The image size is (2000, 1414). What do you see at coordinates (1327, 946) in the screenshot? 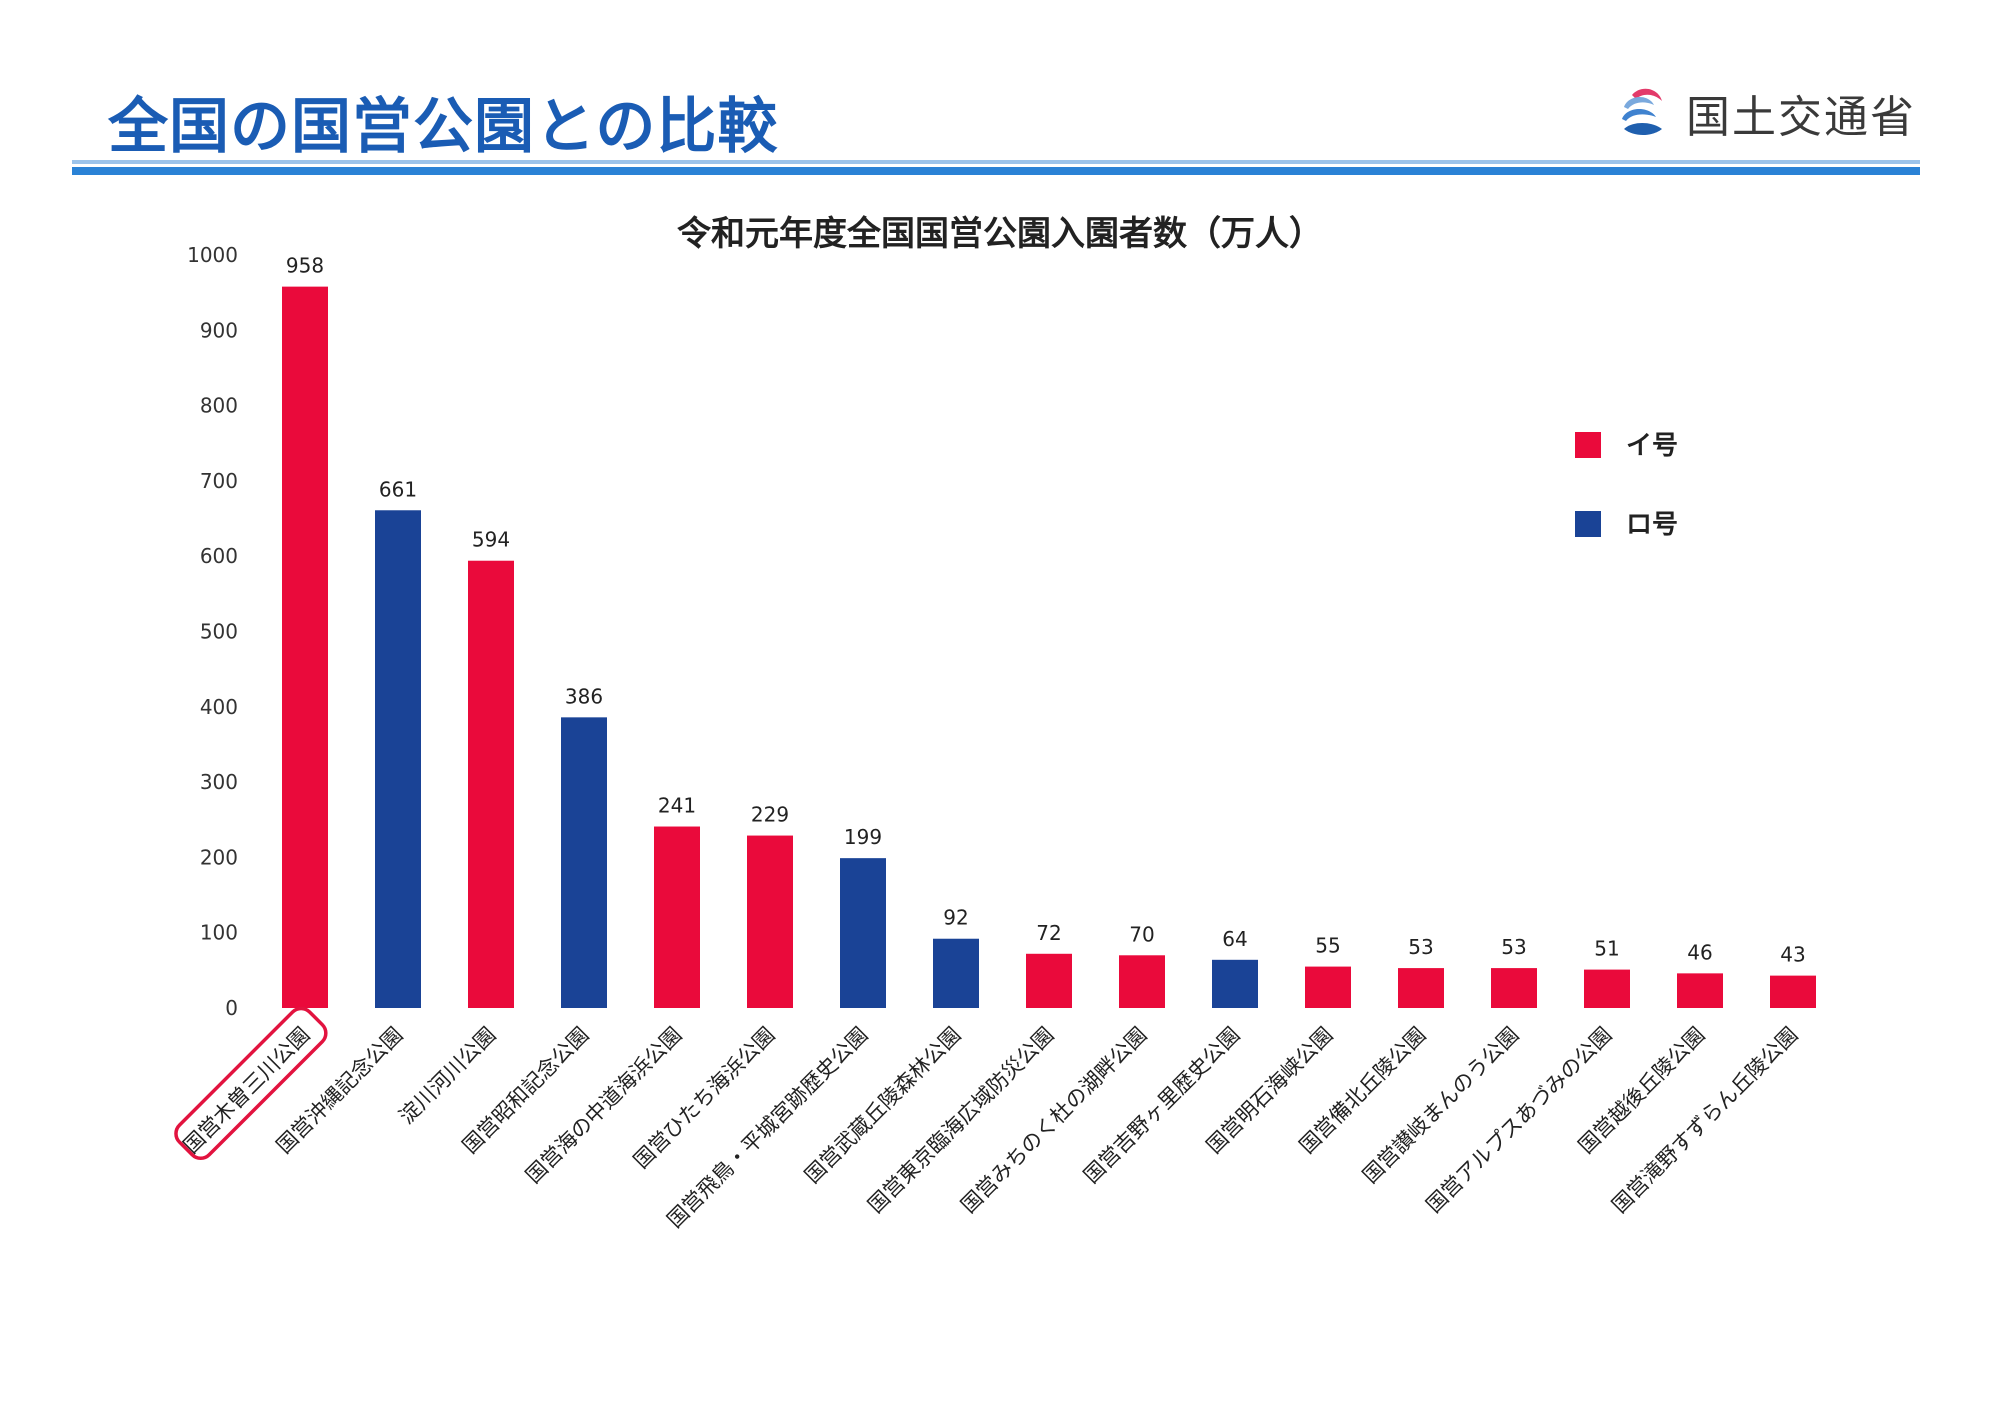
I see `bar-value-label: 55` at bounding box center [1327, 946].